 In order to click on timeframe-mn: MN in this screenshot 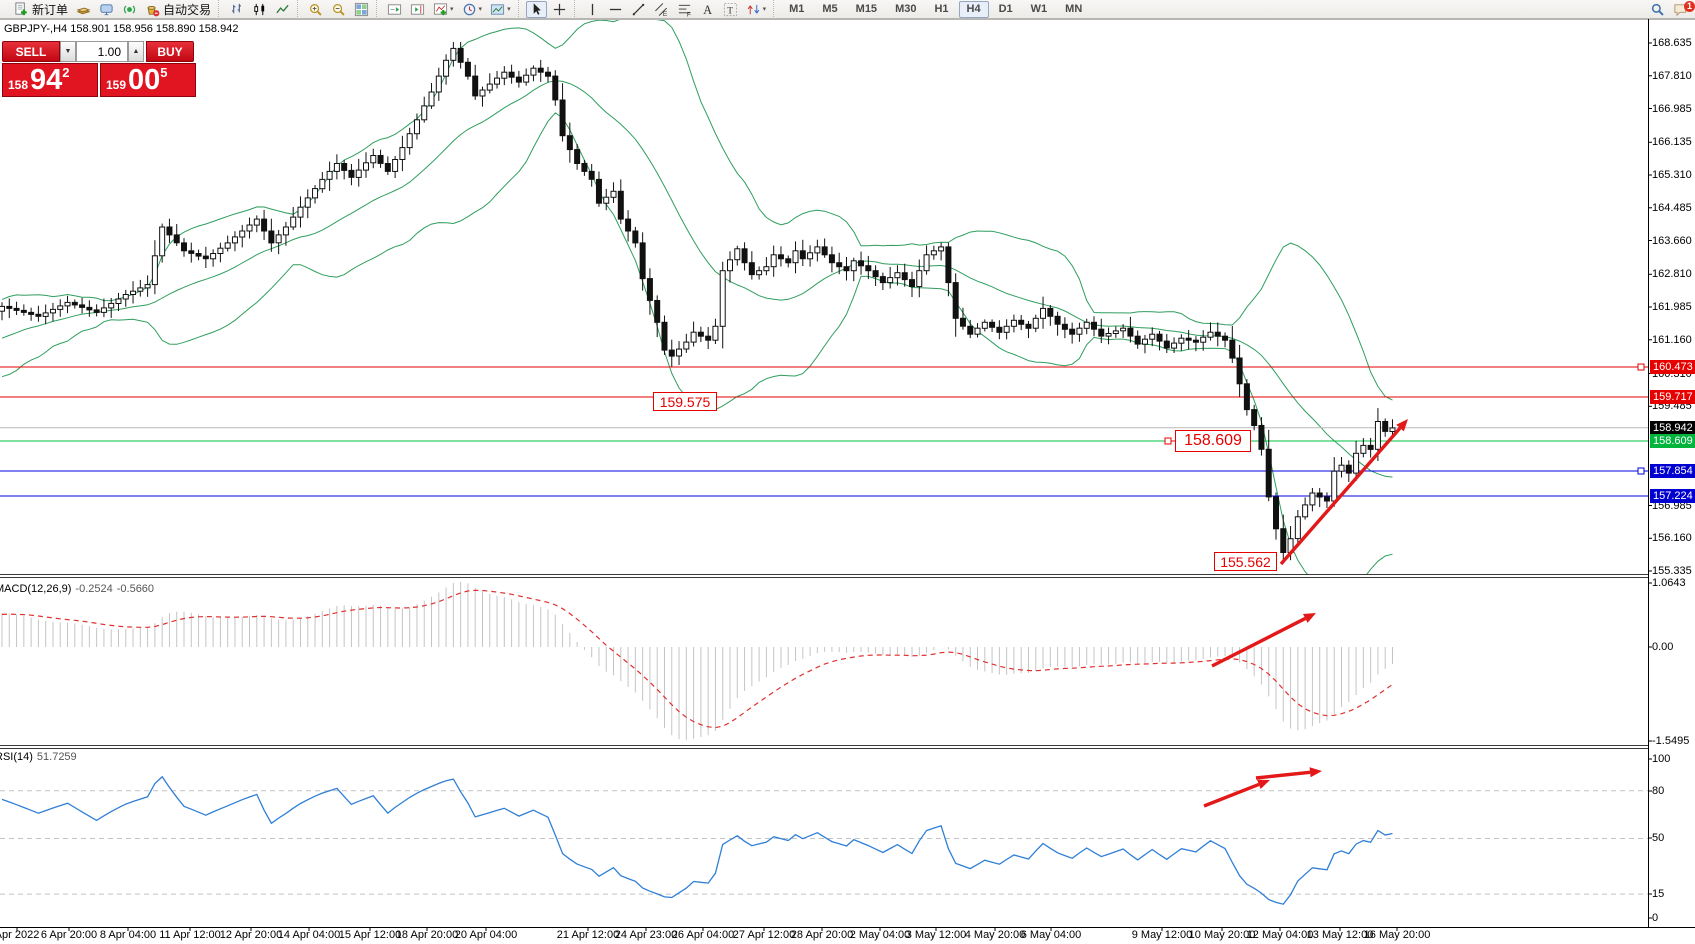, I will do `click(1073, 9)`.